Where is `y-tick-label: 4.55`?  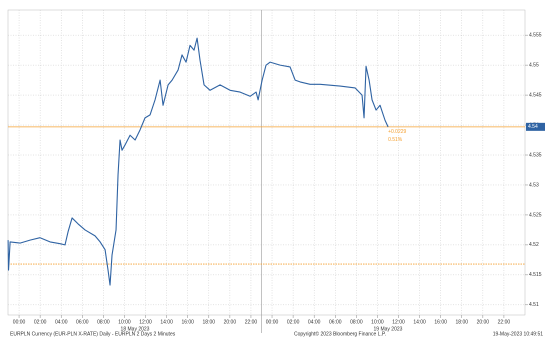 y-tick-label: 4.55 is located at coordinates (534, 65).